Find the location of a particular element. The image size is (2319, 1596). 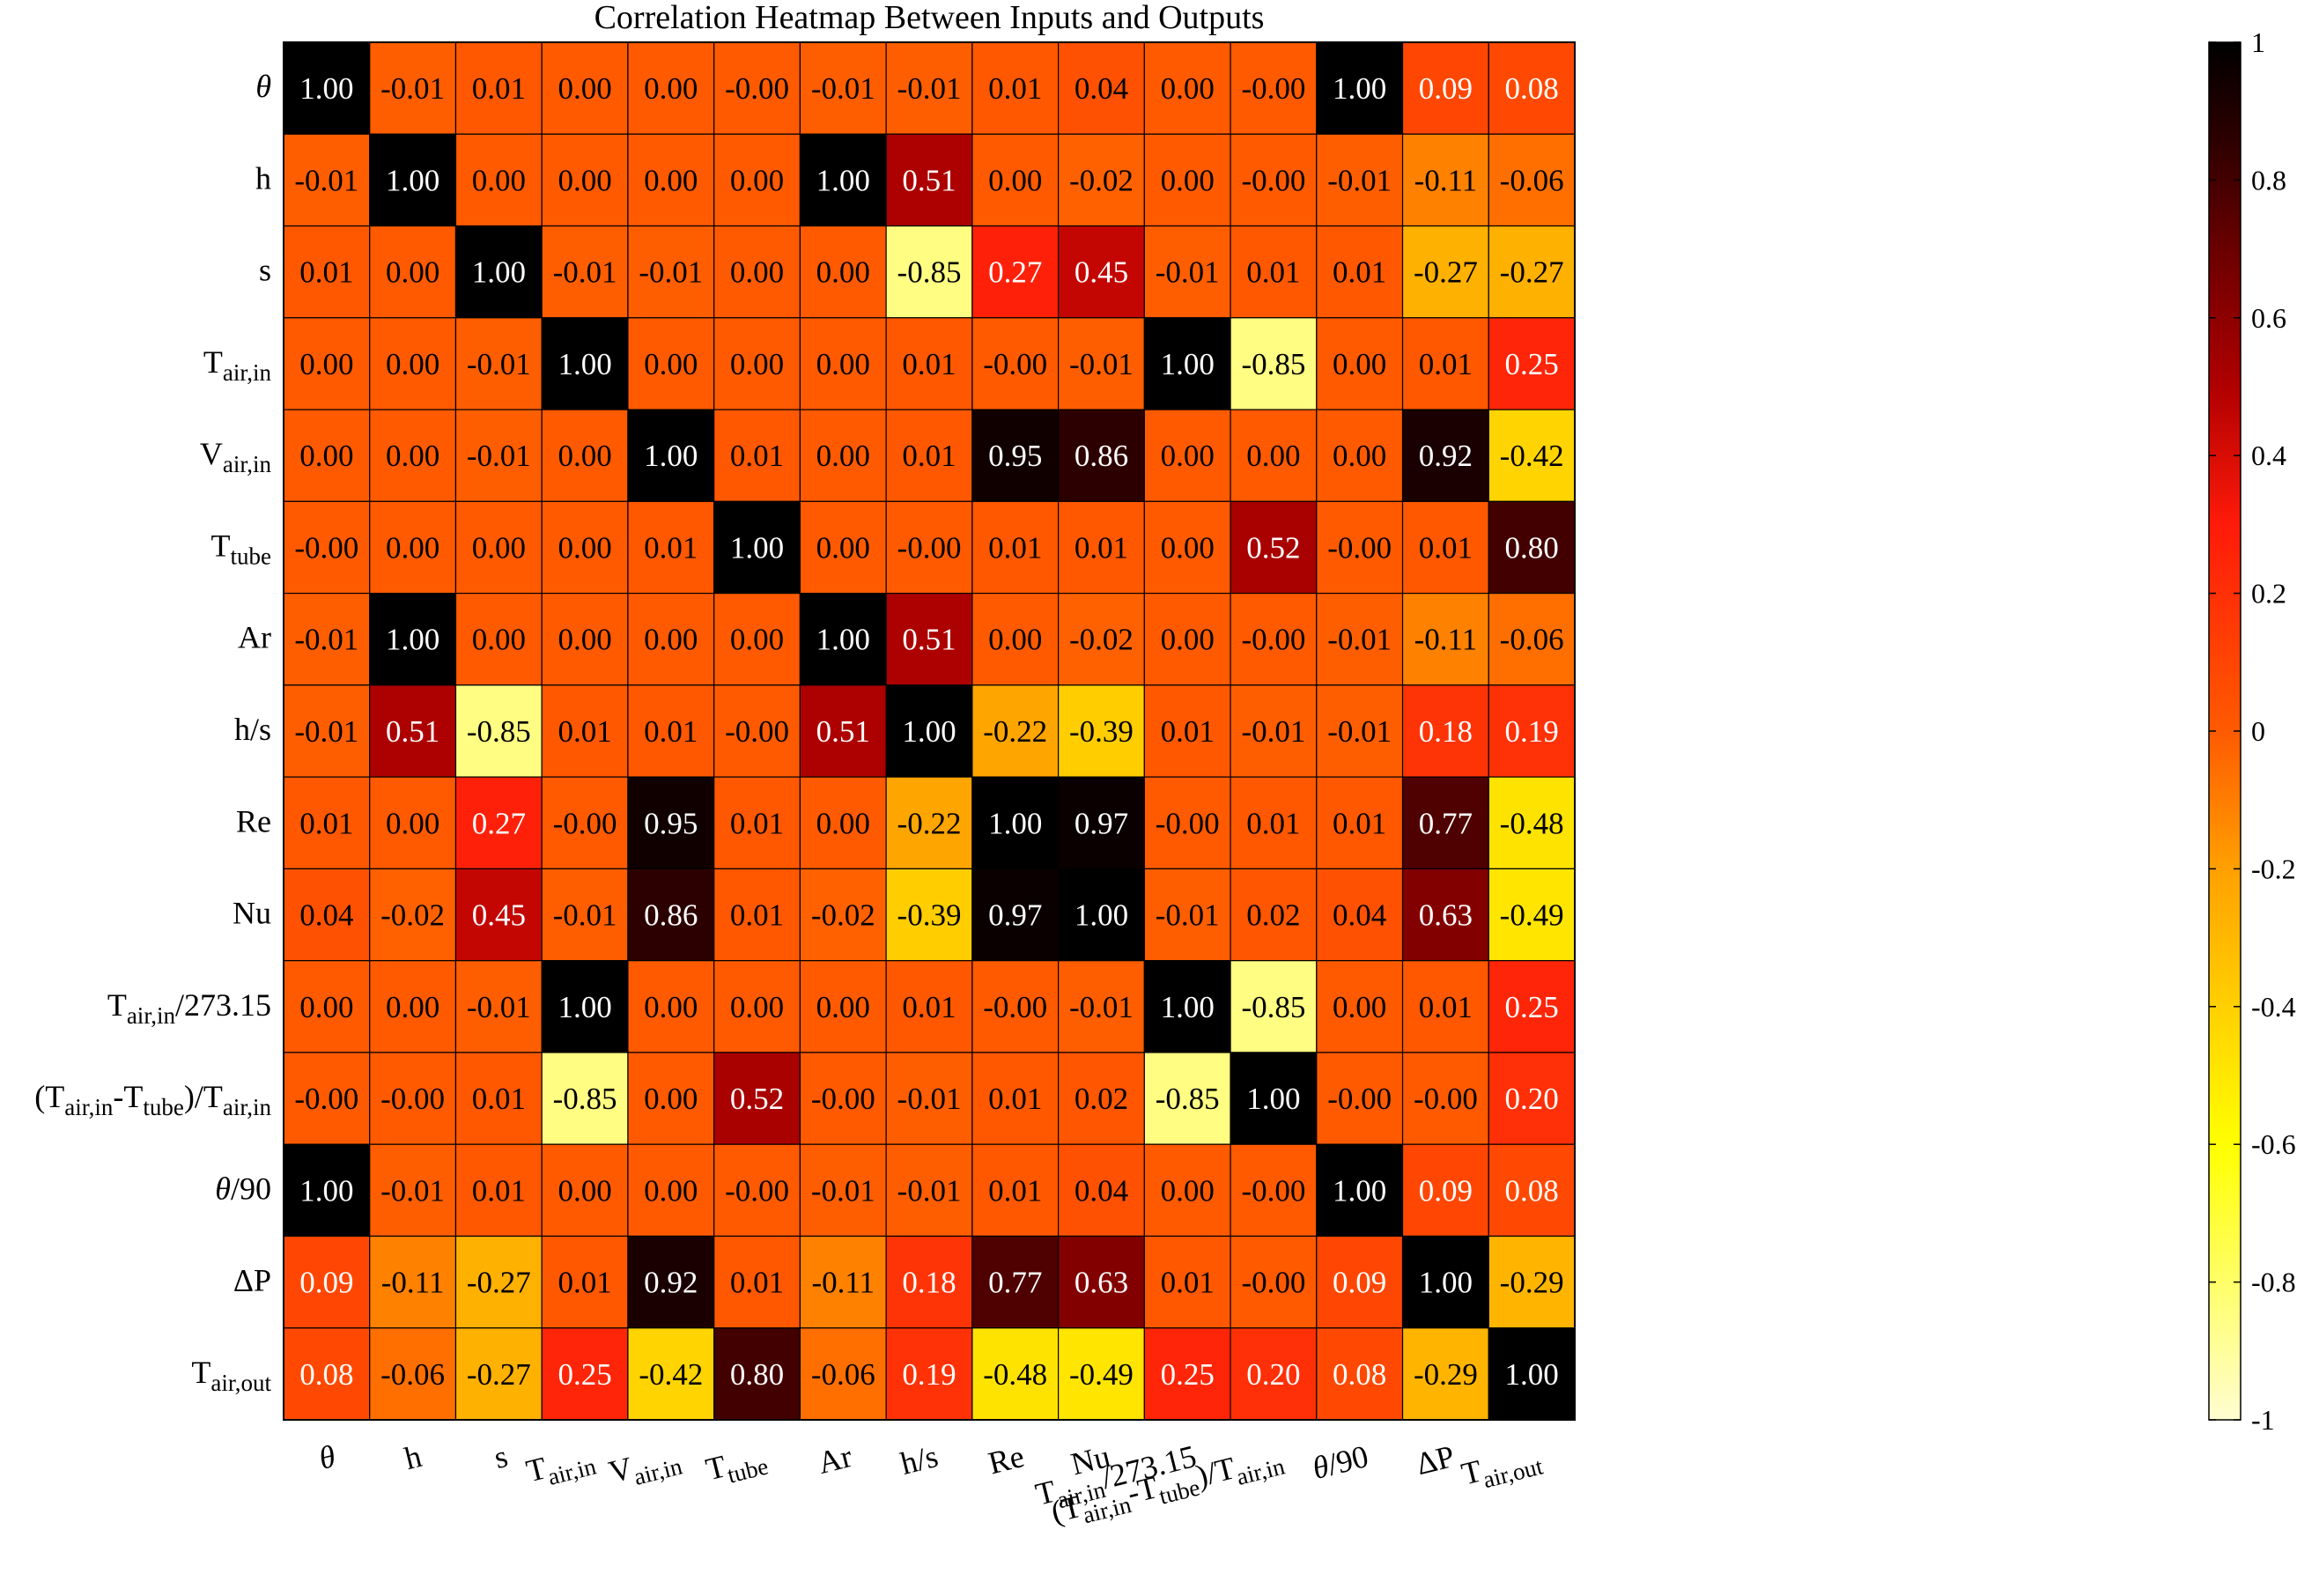

heatmap-cell: -0.00 is located at coordinates (1274, 1282).